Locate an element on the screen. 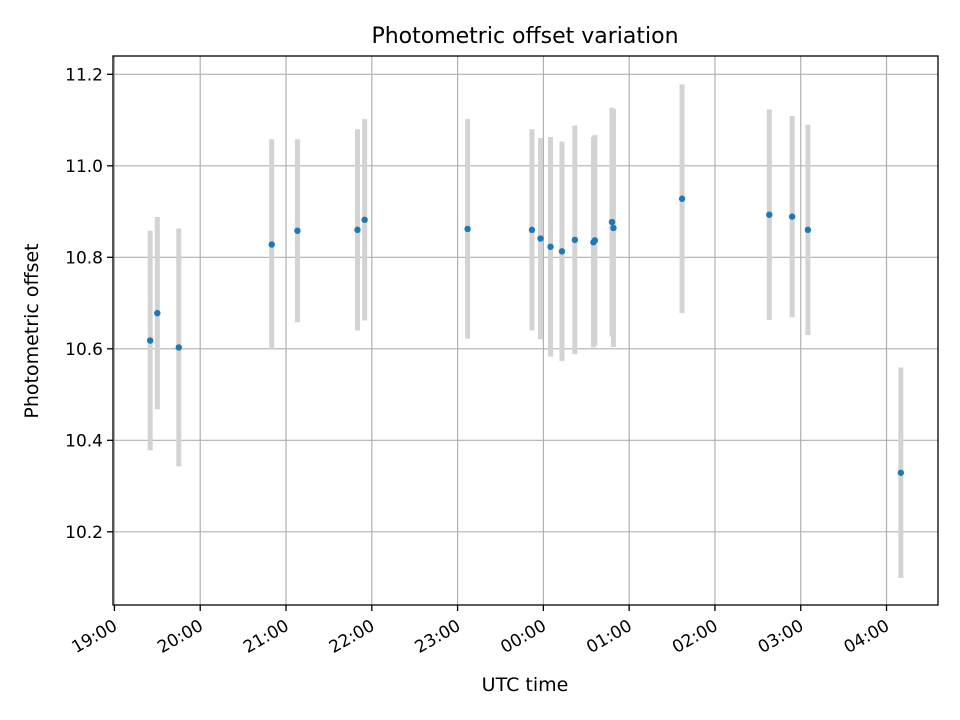  chart-title: Photometric offset variation is located at coordinates (524, 36).